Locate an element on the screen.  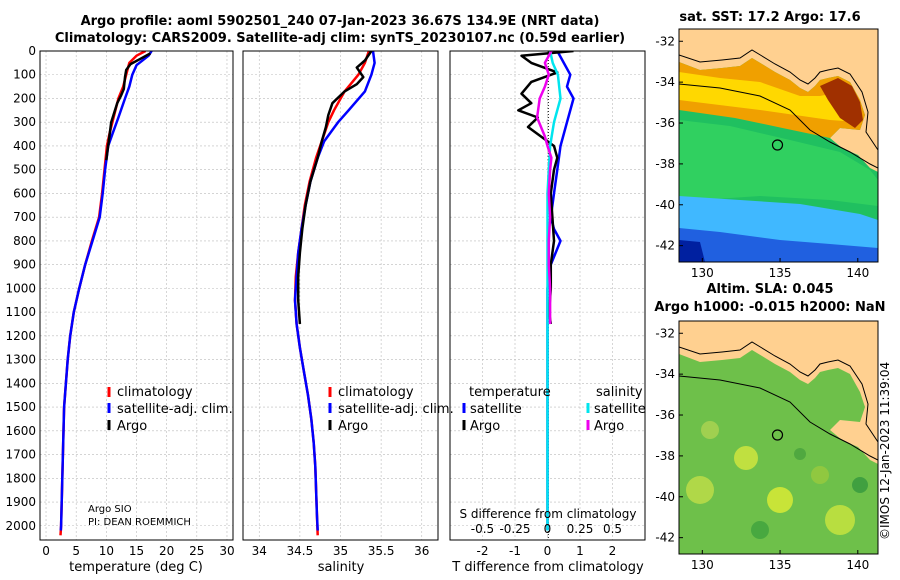
sst-coldest-patch is located at coordinates (692, 251).